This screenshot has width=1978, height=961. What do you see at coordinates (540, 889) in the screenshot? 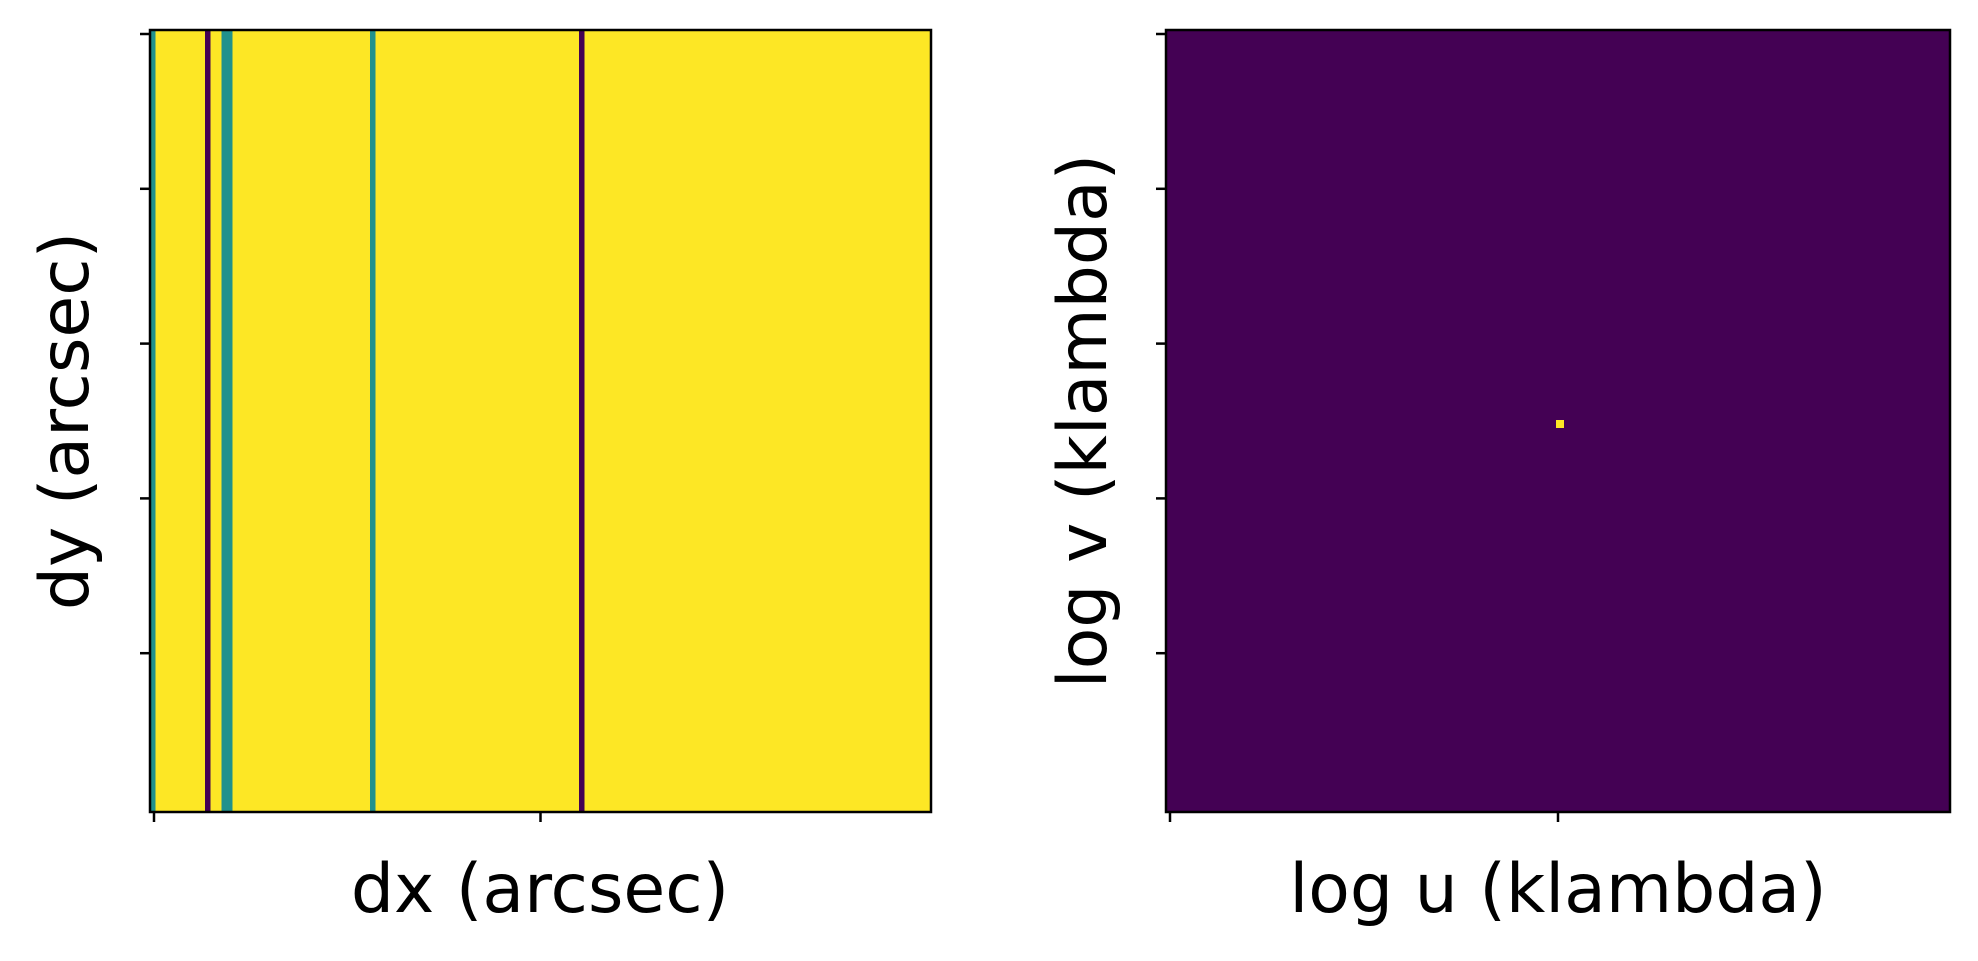
I see `x-axis-label-left: dx (arcsec)` at bounding box center [540, 889].